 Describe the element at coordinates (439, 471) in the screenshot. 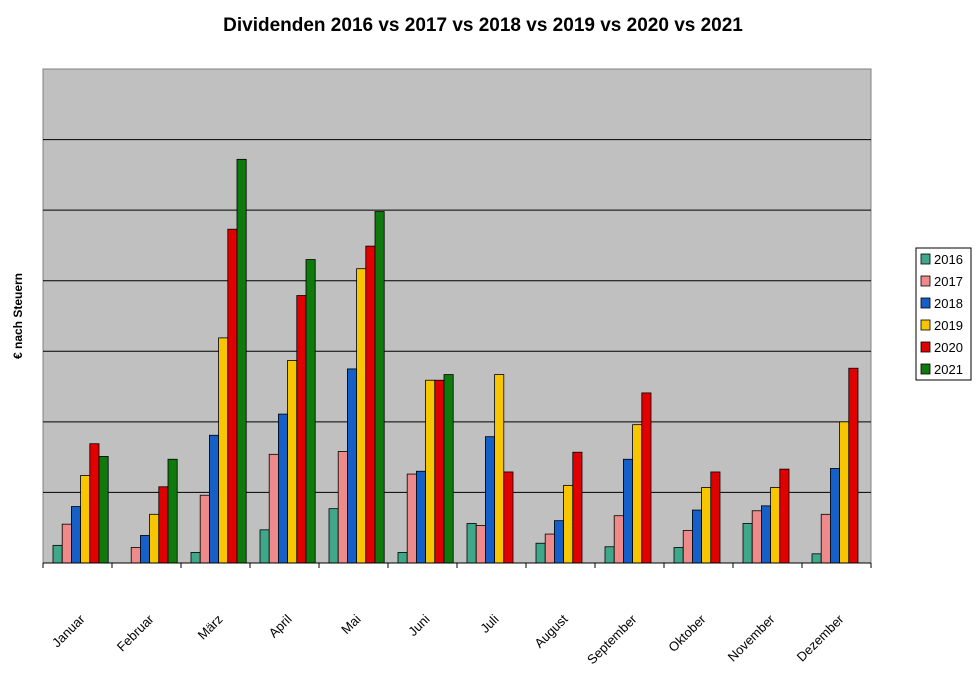

I see `bar-2020-Juni` at that location.